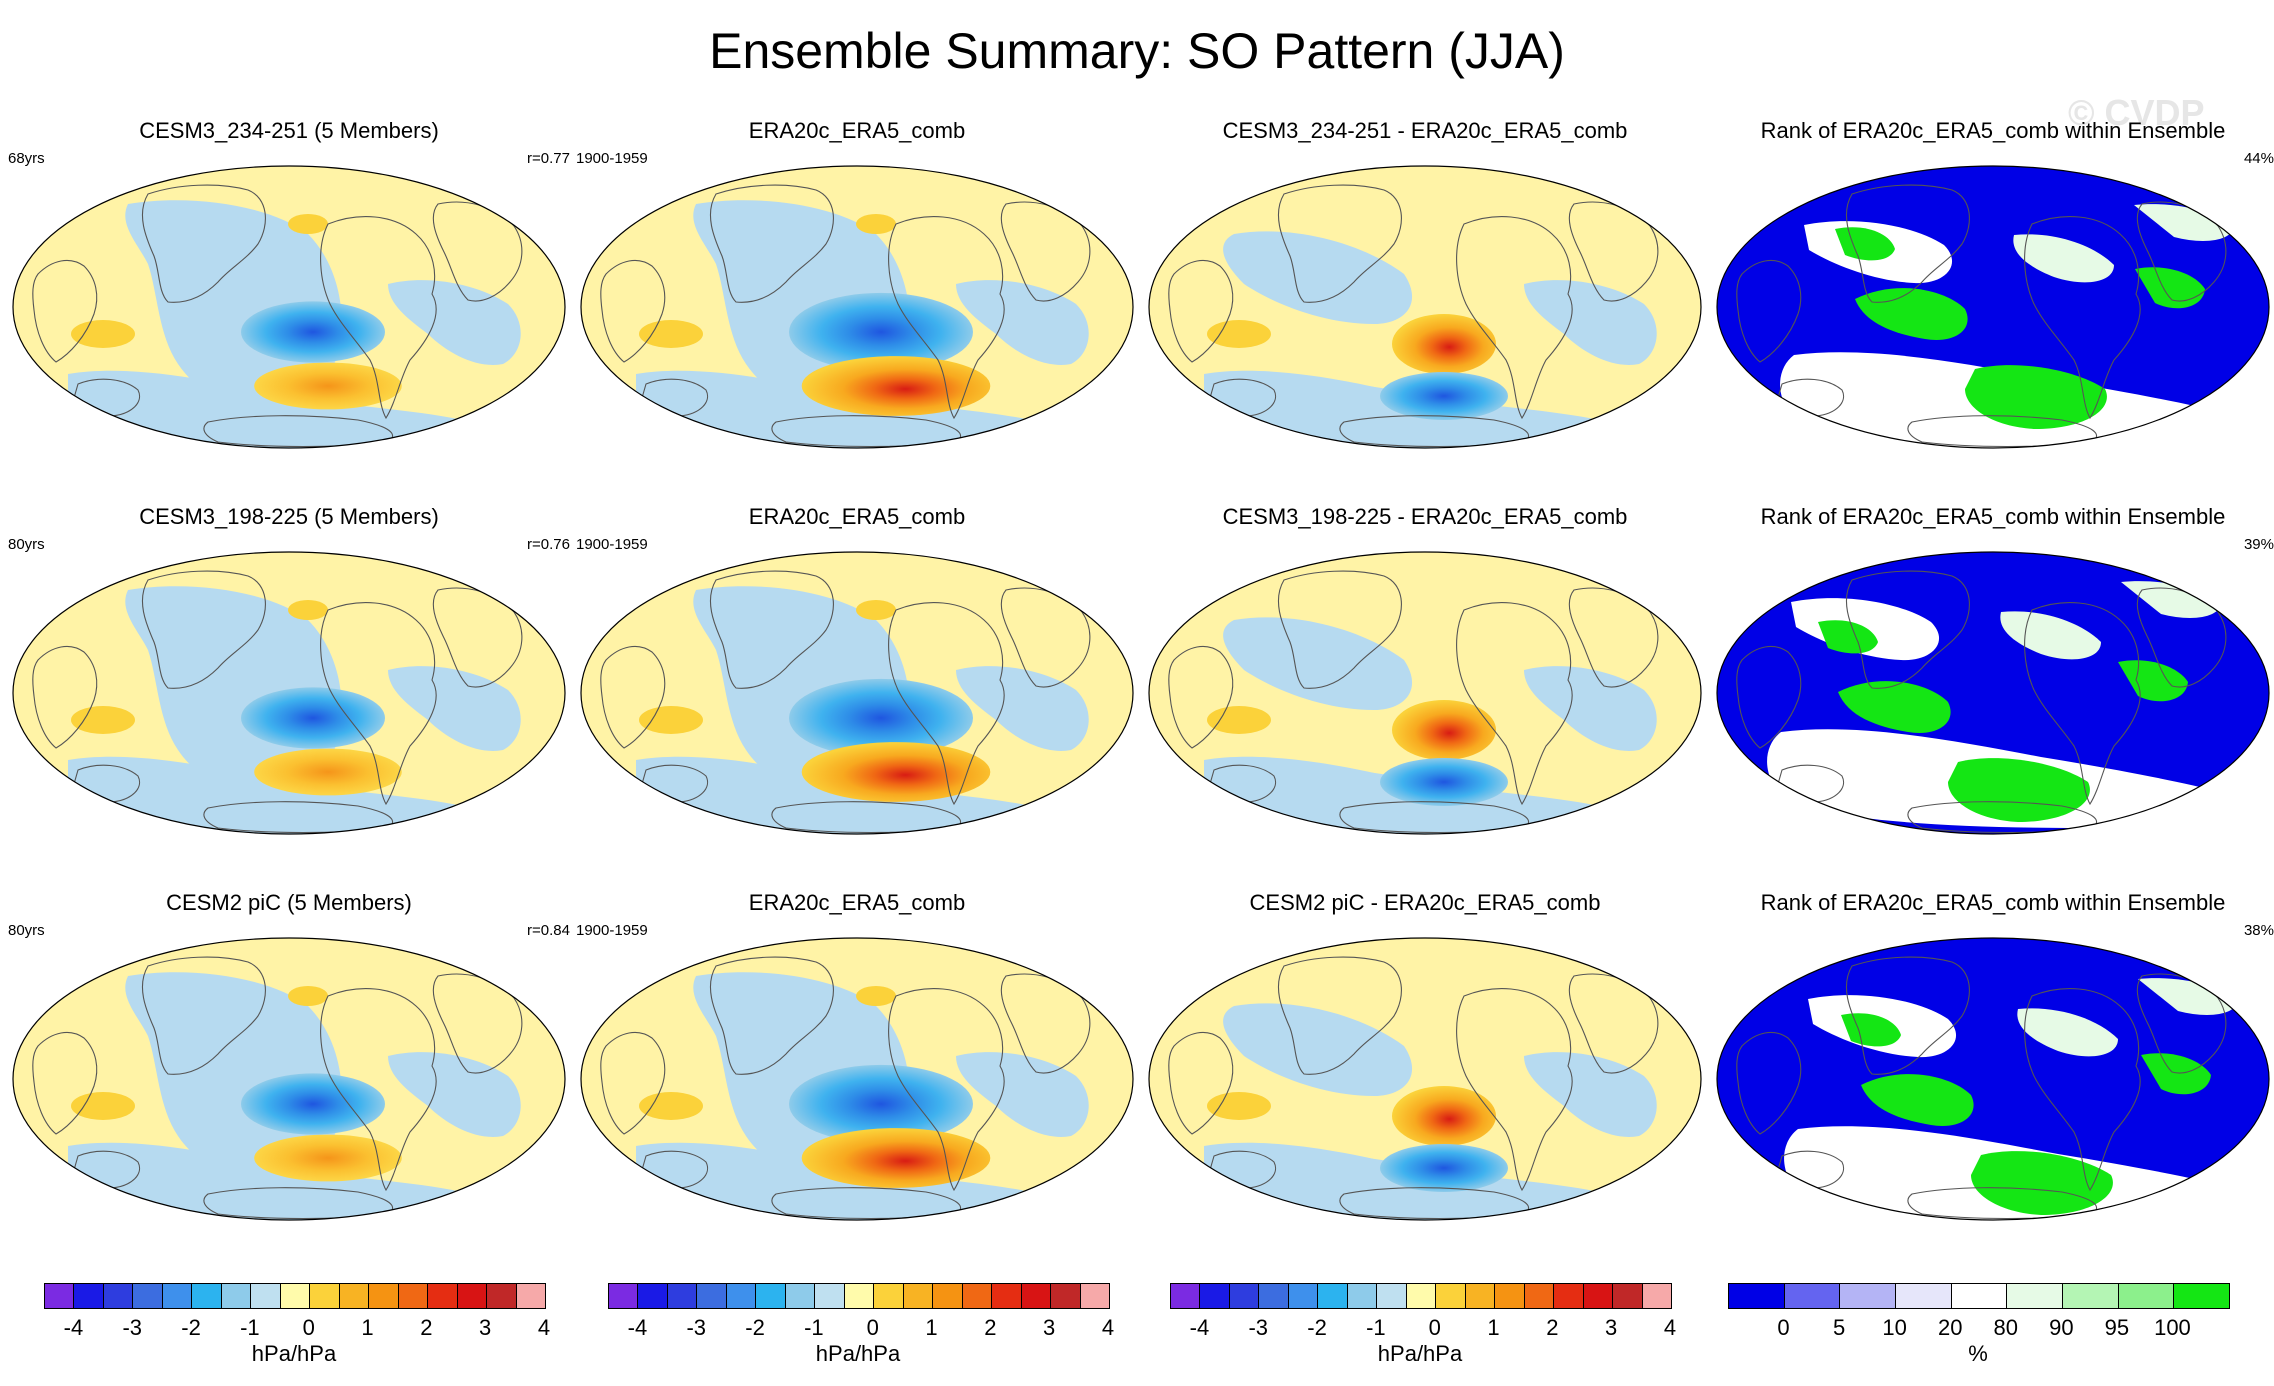 The image size is (2274, 1386). I want to click on panel-title: CESM2 piC (5 Members), so click(289, 902).